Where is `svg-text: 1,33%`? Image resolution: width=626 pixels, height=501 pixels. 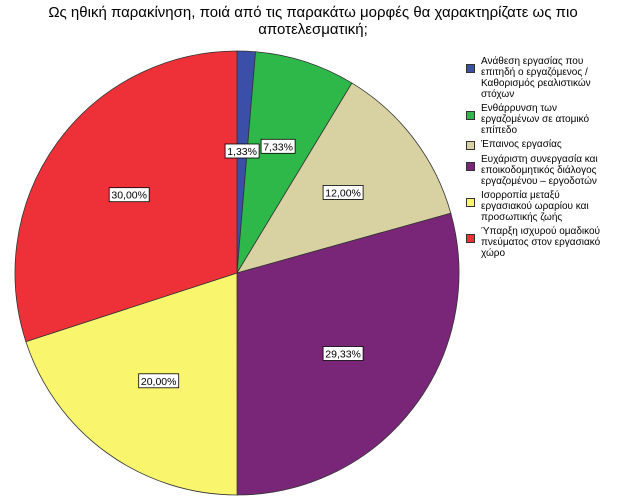
svg-text: 1,33% is located at coordinates (242, 152).